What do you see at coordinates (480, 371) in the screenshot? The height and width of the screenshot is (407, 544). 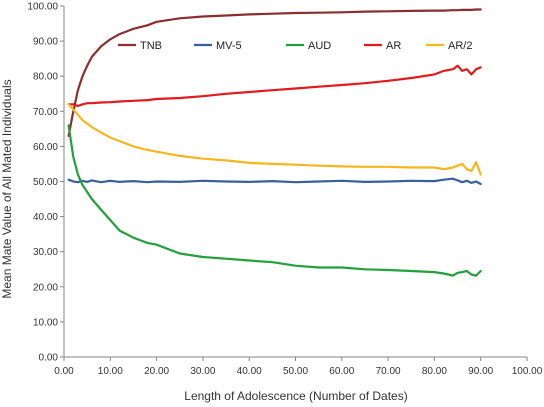 I see `x-tick-label: 90.00` at bounding box center [480, 371].